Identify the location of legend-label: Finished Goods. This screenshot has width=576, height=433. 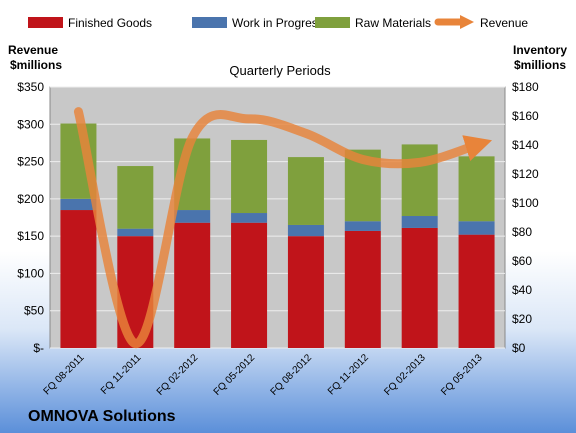
(110, 23).